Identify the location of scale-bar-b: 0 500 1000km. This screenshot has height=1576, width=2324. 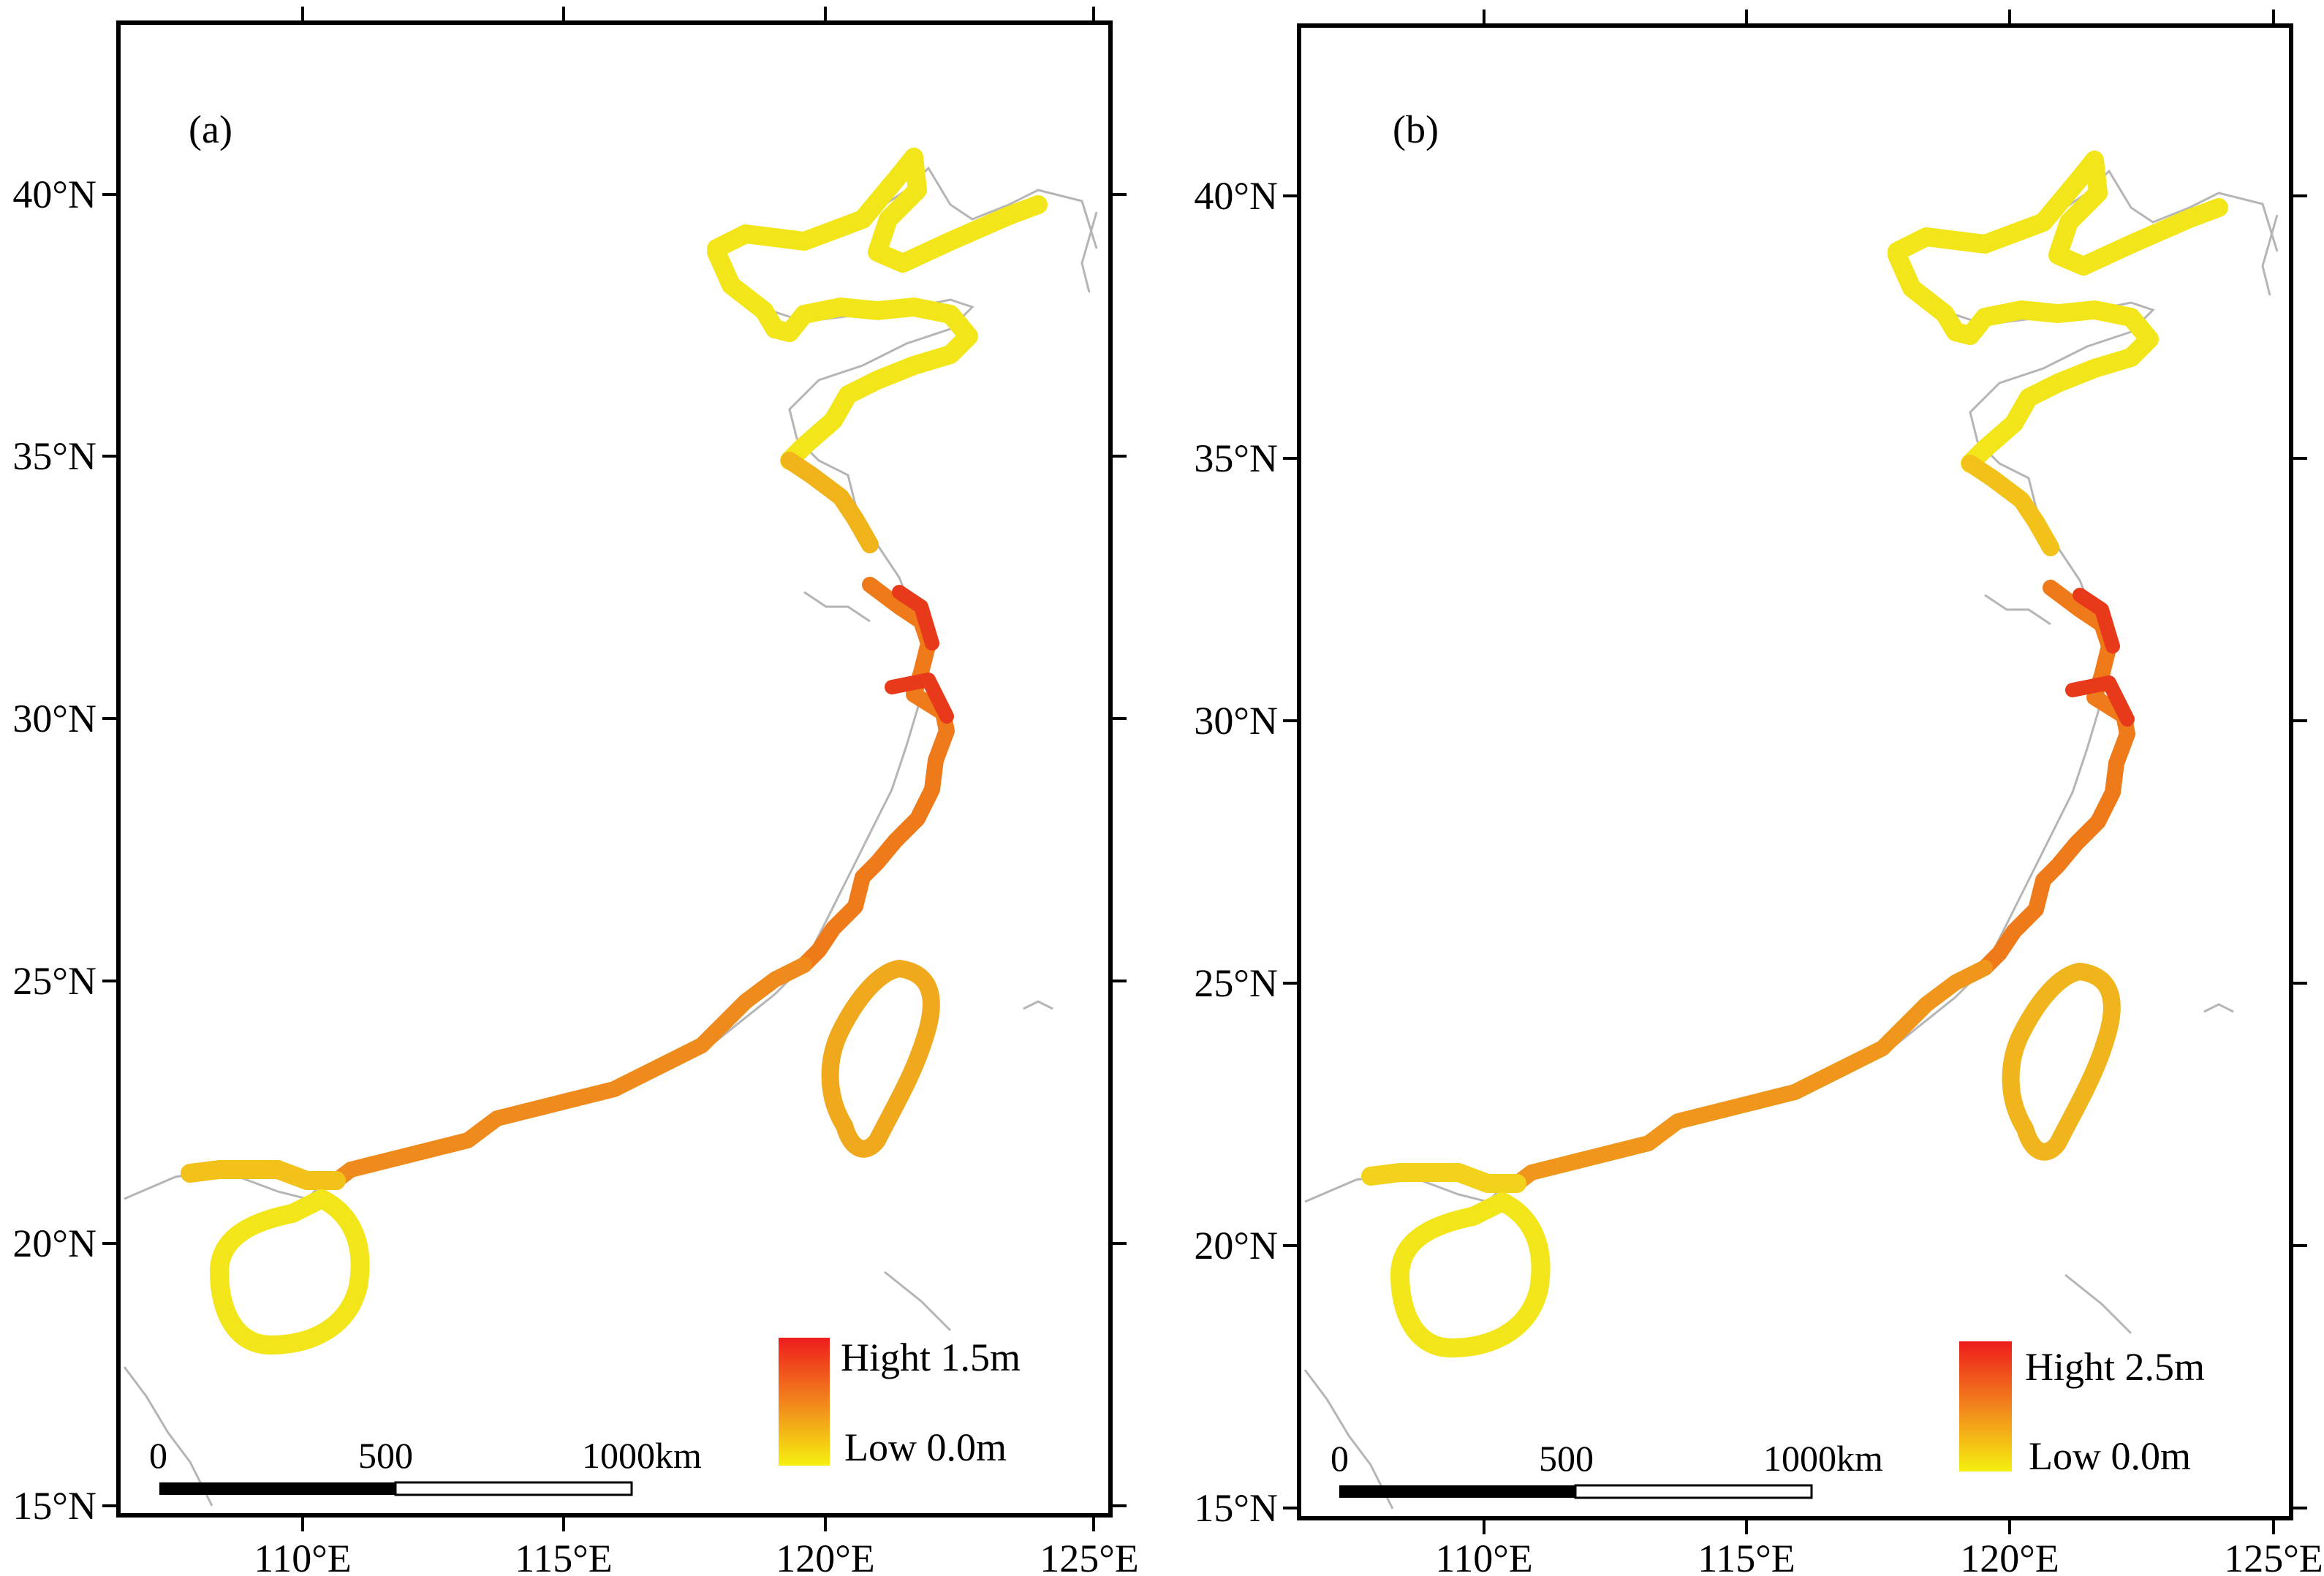
(1607, 1468).